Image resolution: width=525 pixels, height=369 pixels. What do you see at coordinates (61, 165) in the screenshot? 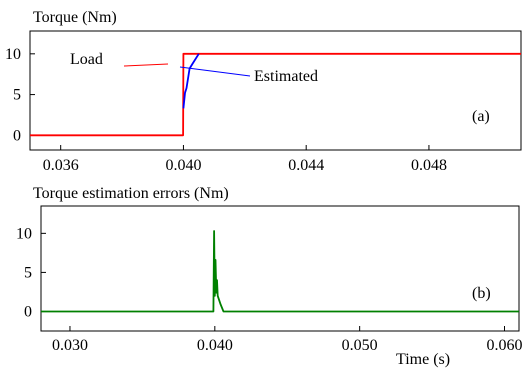
I see `panel-0-x-tick-label: 0.036` at bounding box center [61, 165].